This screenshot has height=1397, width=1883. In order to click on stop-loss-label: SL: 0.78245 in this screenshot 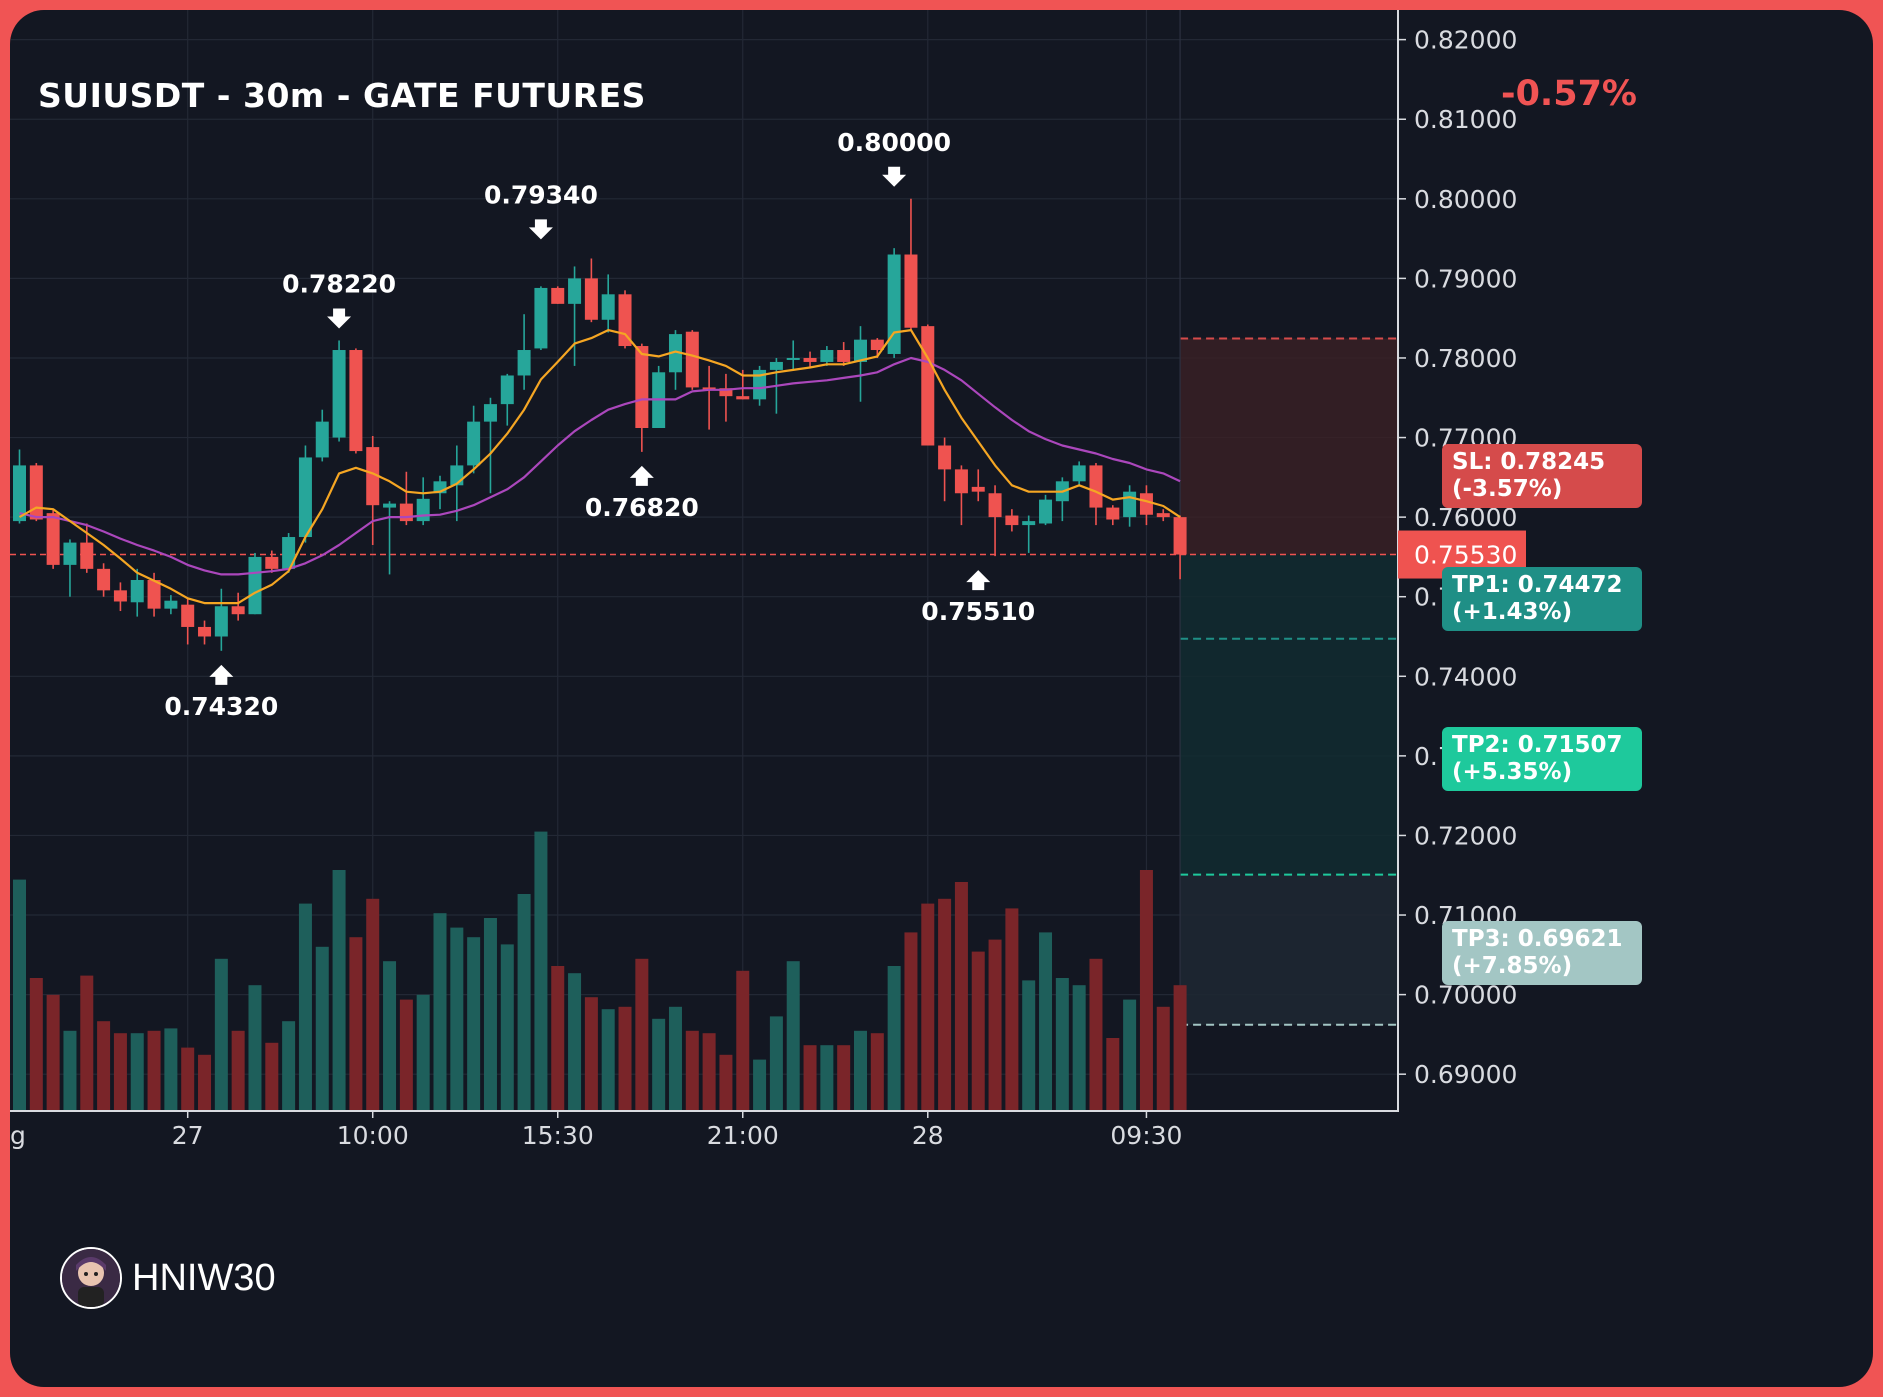, I will do `click(1529, 462)`.